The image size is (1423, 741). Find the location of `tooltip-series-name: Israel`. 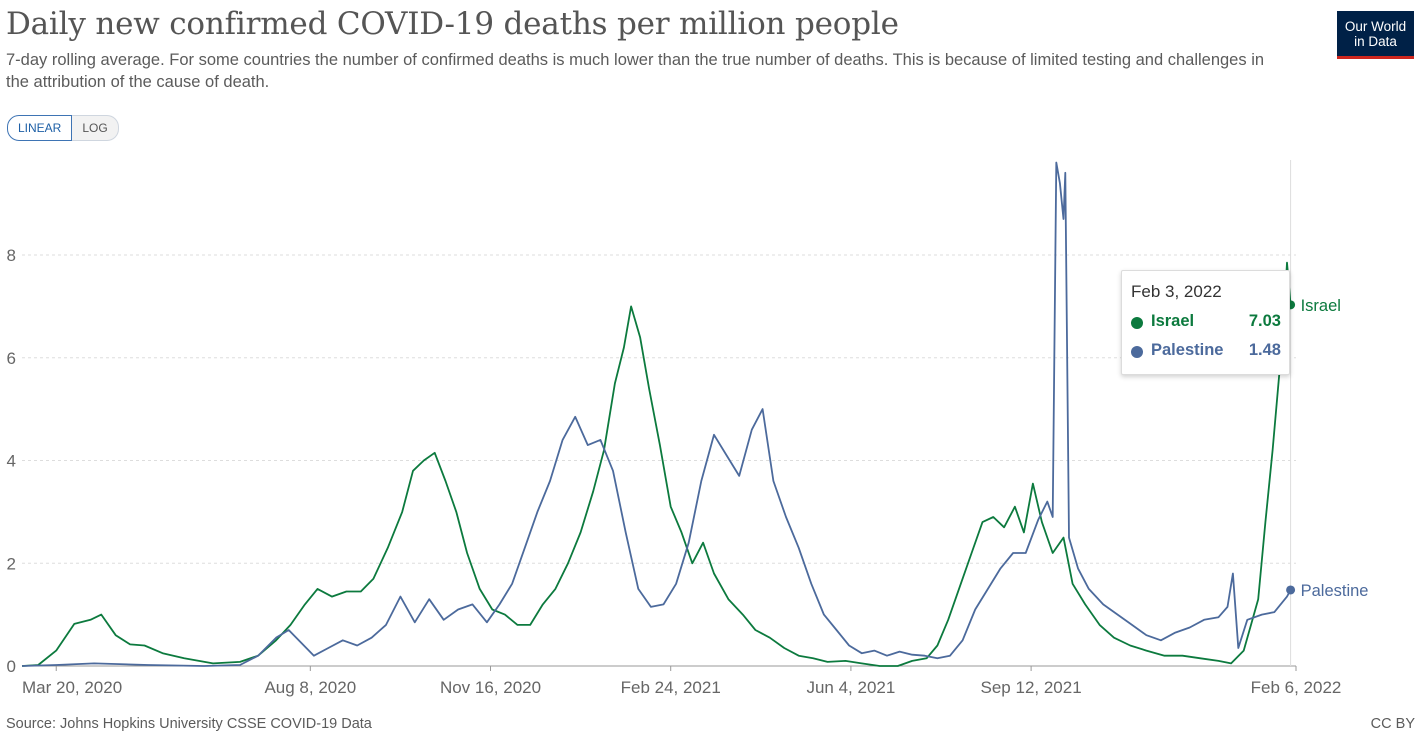

tooltip-series-name: Israel is located at coordinates (1173, 321).